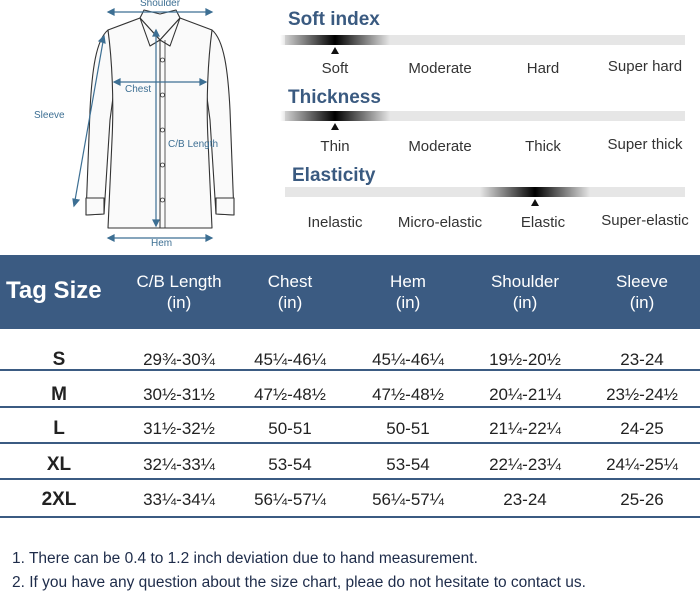 This screenshot has height=595, width=700. What do you see at coordinates (334, 175) in the screenshot?
I see `elasticity-title: Elasticity` at bounding box center [334, 175].